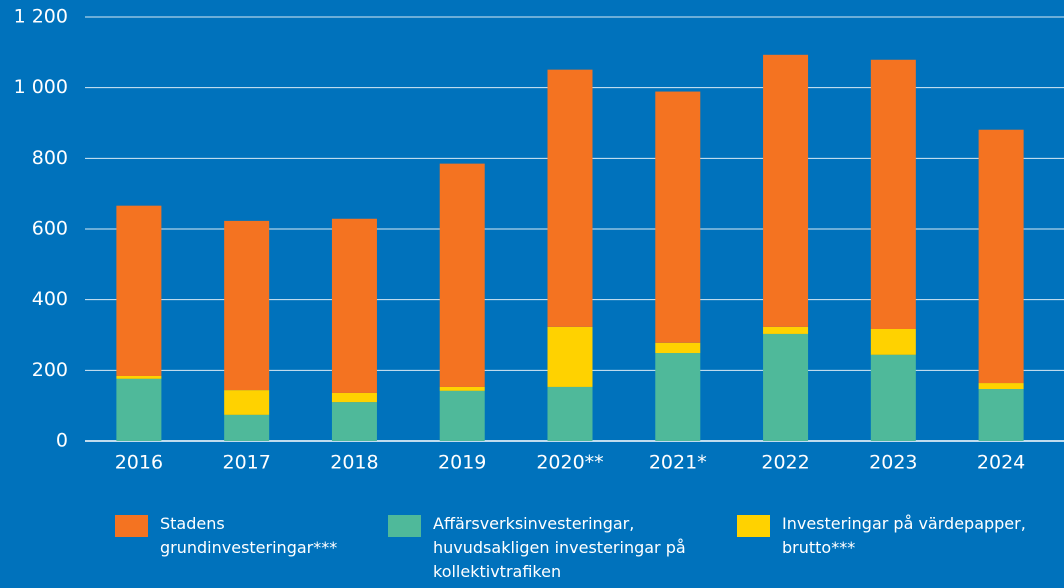 This screenshot has height=588, width=1064. Describe the element at coordinates (893, 463) in the screenshot. I see `x-tick-label: 2023` at that location.